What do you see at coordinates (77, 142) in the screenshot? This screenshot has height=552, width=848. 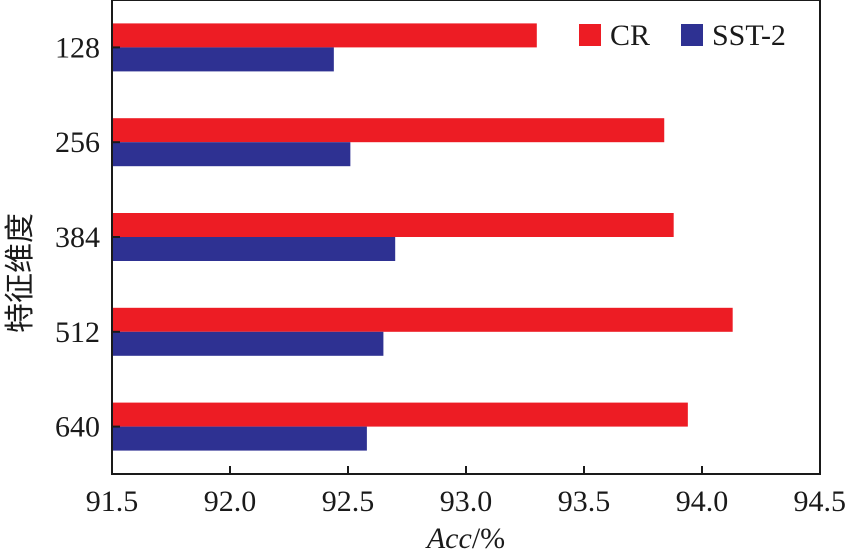 I see `y-tick-label: 256` at bounding box center [77, 142].